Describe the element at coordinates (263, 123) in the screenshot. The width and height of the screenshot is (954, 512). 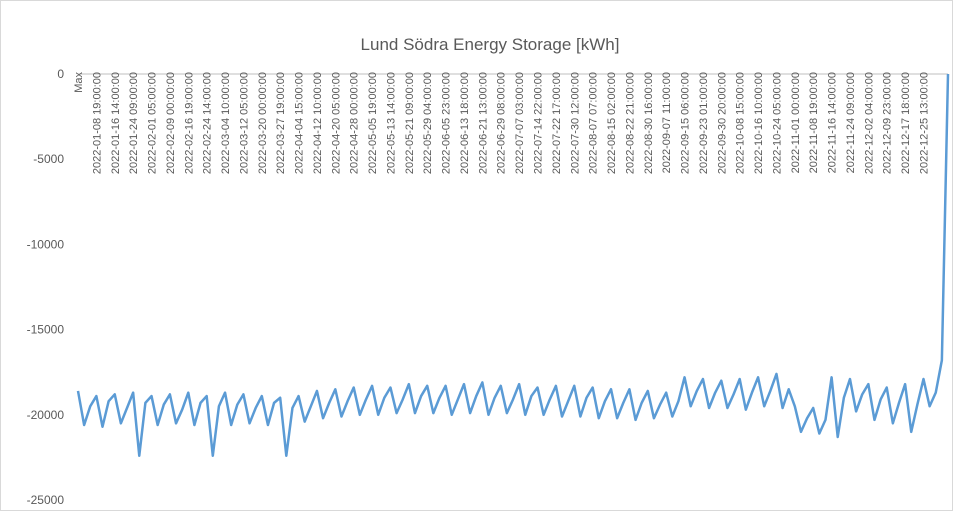
I see `x-tick-label: 2022-03-20 00:00:00` at that location.